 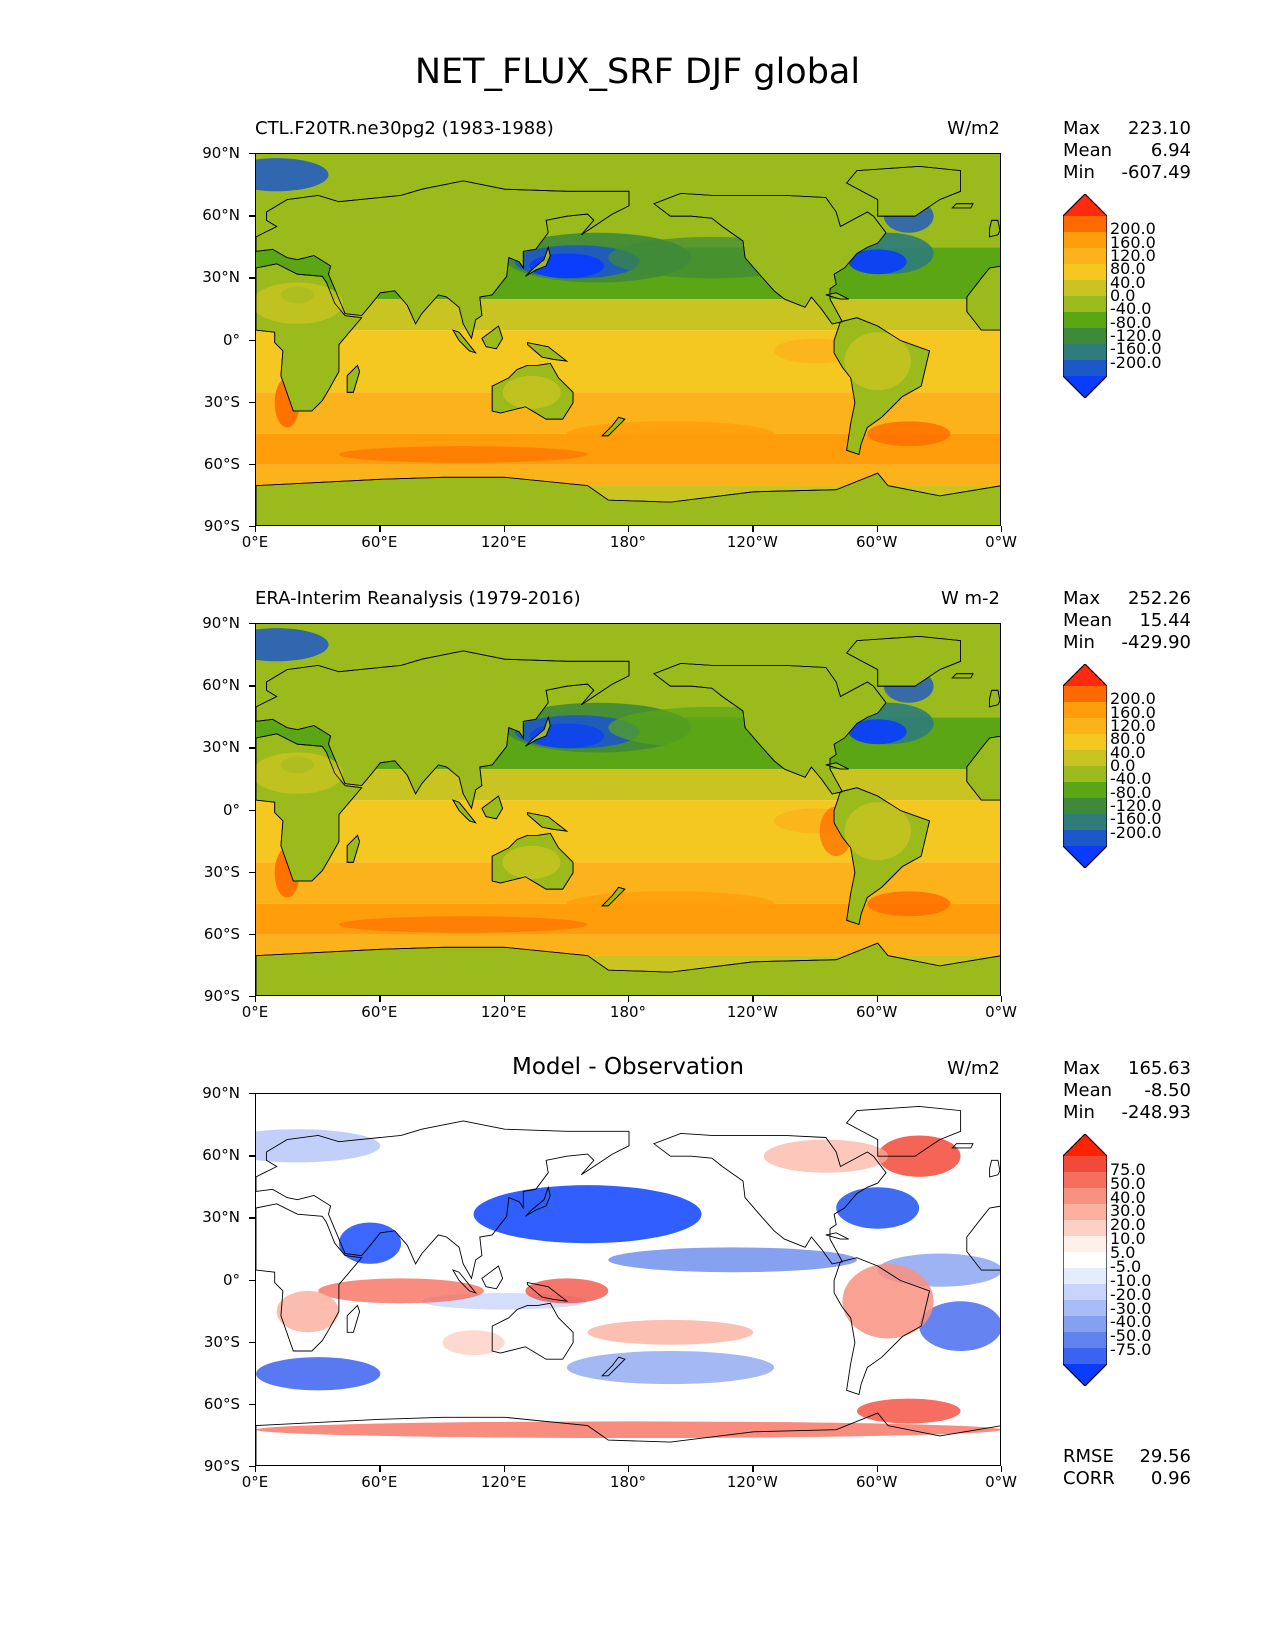 What do you see at coordinates (1128, 269) in the screenshot?
I see `colorbar-label: 80.0` at bounding box center [1128, 269].